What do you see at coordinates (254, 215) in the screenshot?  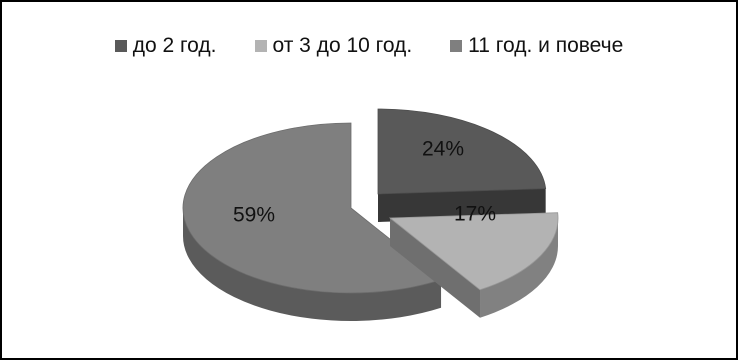 I see `data-label-2: 59%` at bounding box center [254, 215].